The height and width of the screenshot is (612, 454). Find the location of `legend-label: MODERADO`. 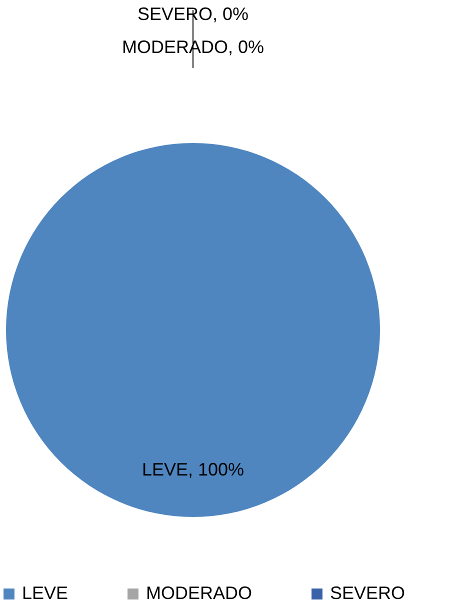

legend-label: MODERADO is located at coordinates (199, 593).